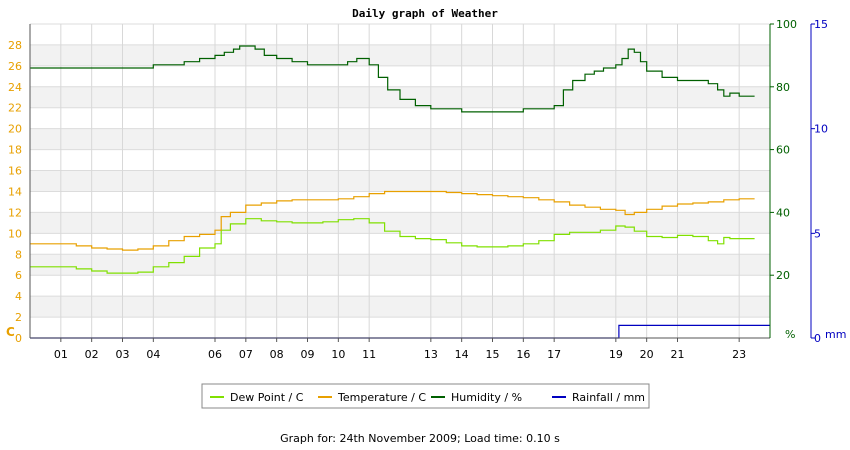 This screenshot has width=850, height=450. Describe the element at coordinates (18, 275) in the screenshot. I see `left-tick-label: 6` at that location.